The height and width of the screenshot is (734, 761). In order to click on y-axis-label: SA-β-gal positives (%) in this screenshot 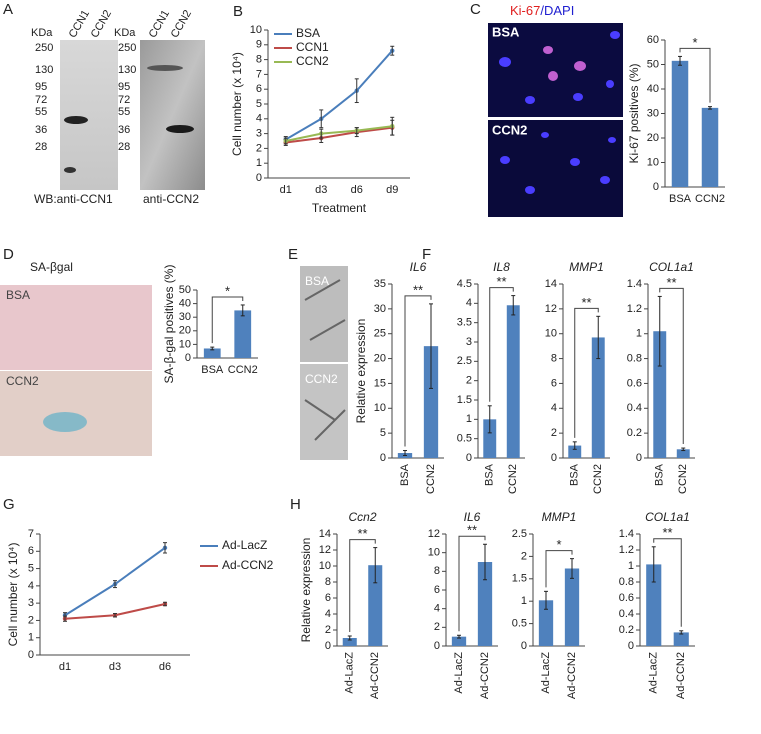, I will do `click(169, 324)`.